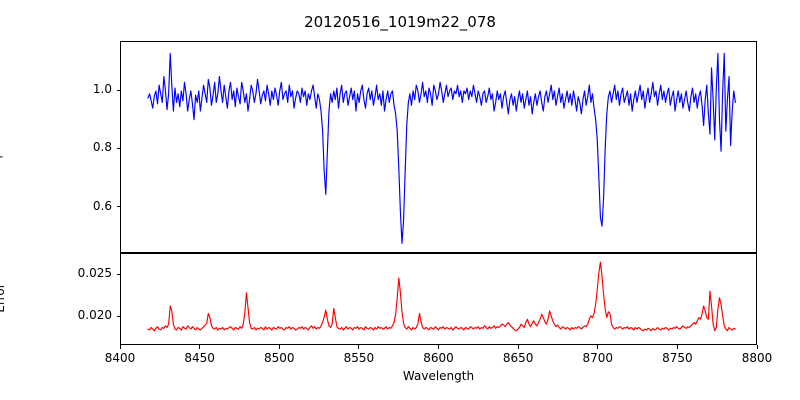 Image resolution: width=800 pixels, height=400 pixels. Describe the element at coordinates (400, 22) in the screenshot. I see `figure-title: 20120516_1019m22_078` at that location.